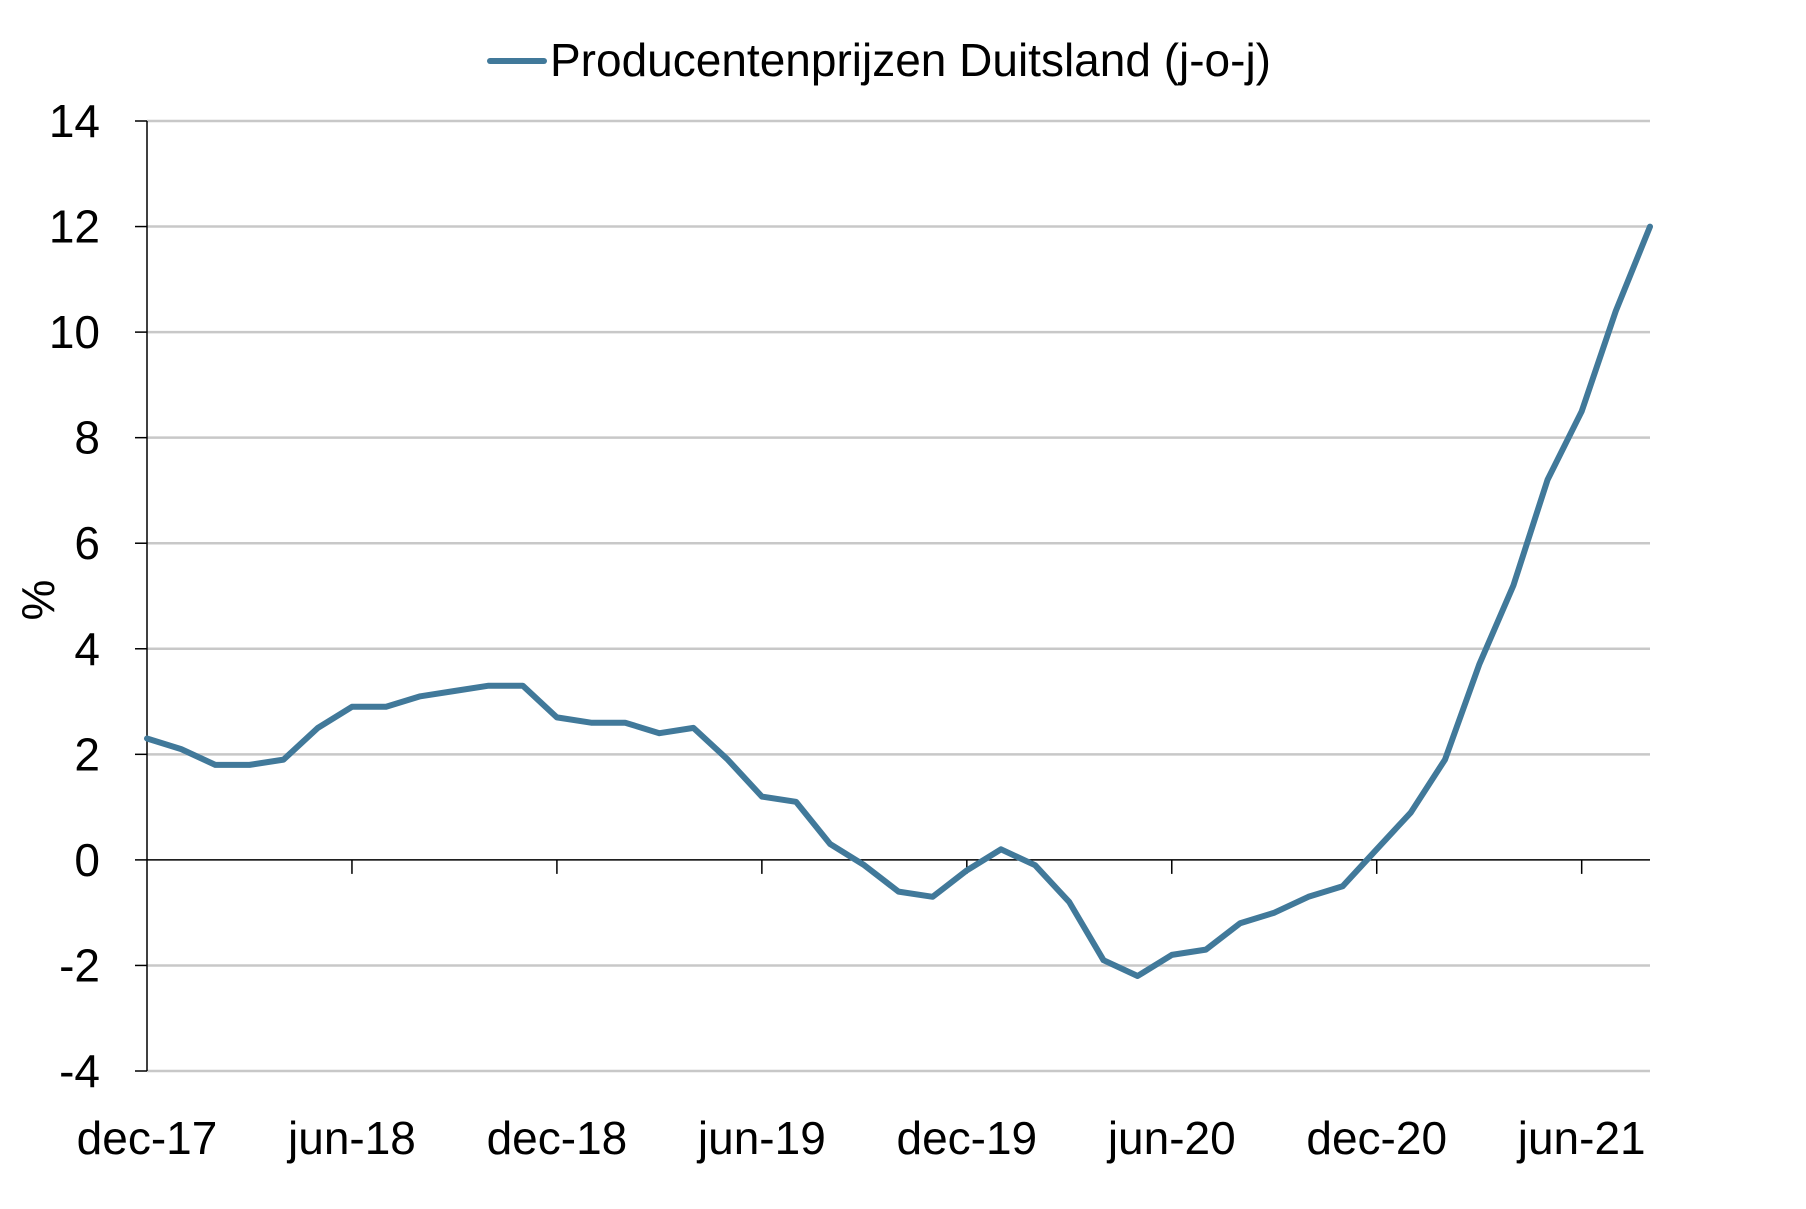 The image size is (1806, 1209). What do you see at coordinates (74, 332) in the screenshot?
I see `y-tick-label: 10` at bounding box center [74, 332].